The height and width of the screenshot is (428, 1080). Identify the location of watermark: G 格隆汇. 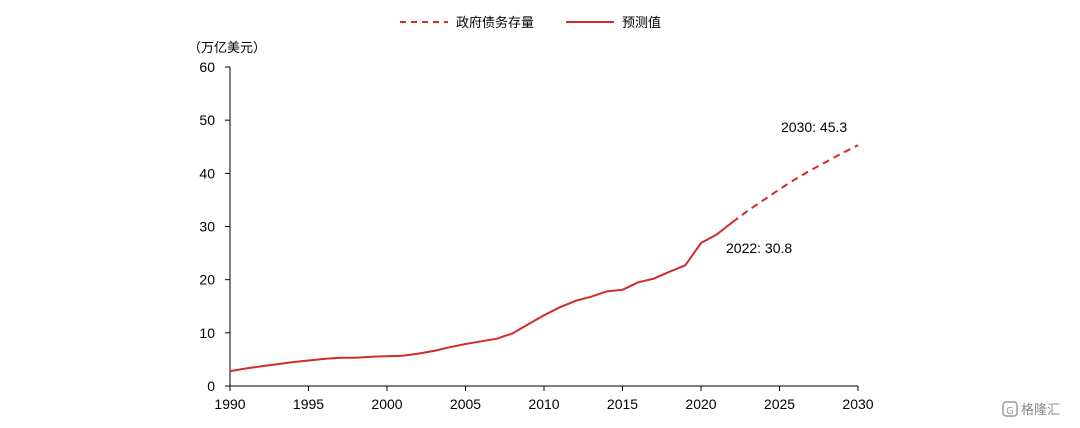
(1031, 409).